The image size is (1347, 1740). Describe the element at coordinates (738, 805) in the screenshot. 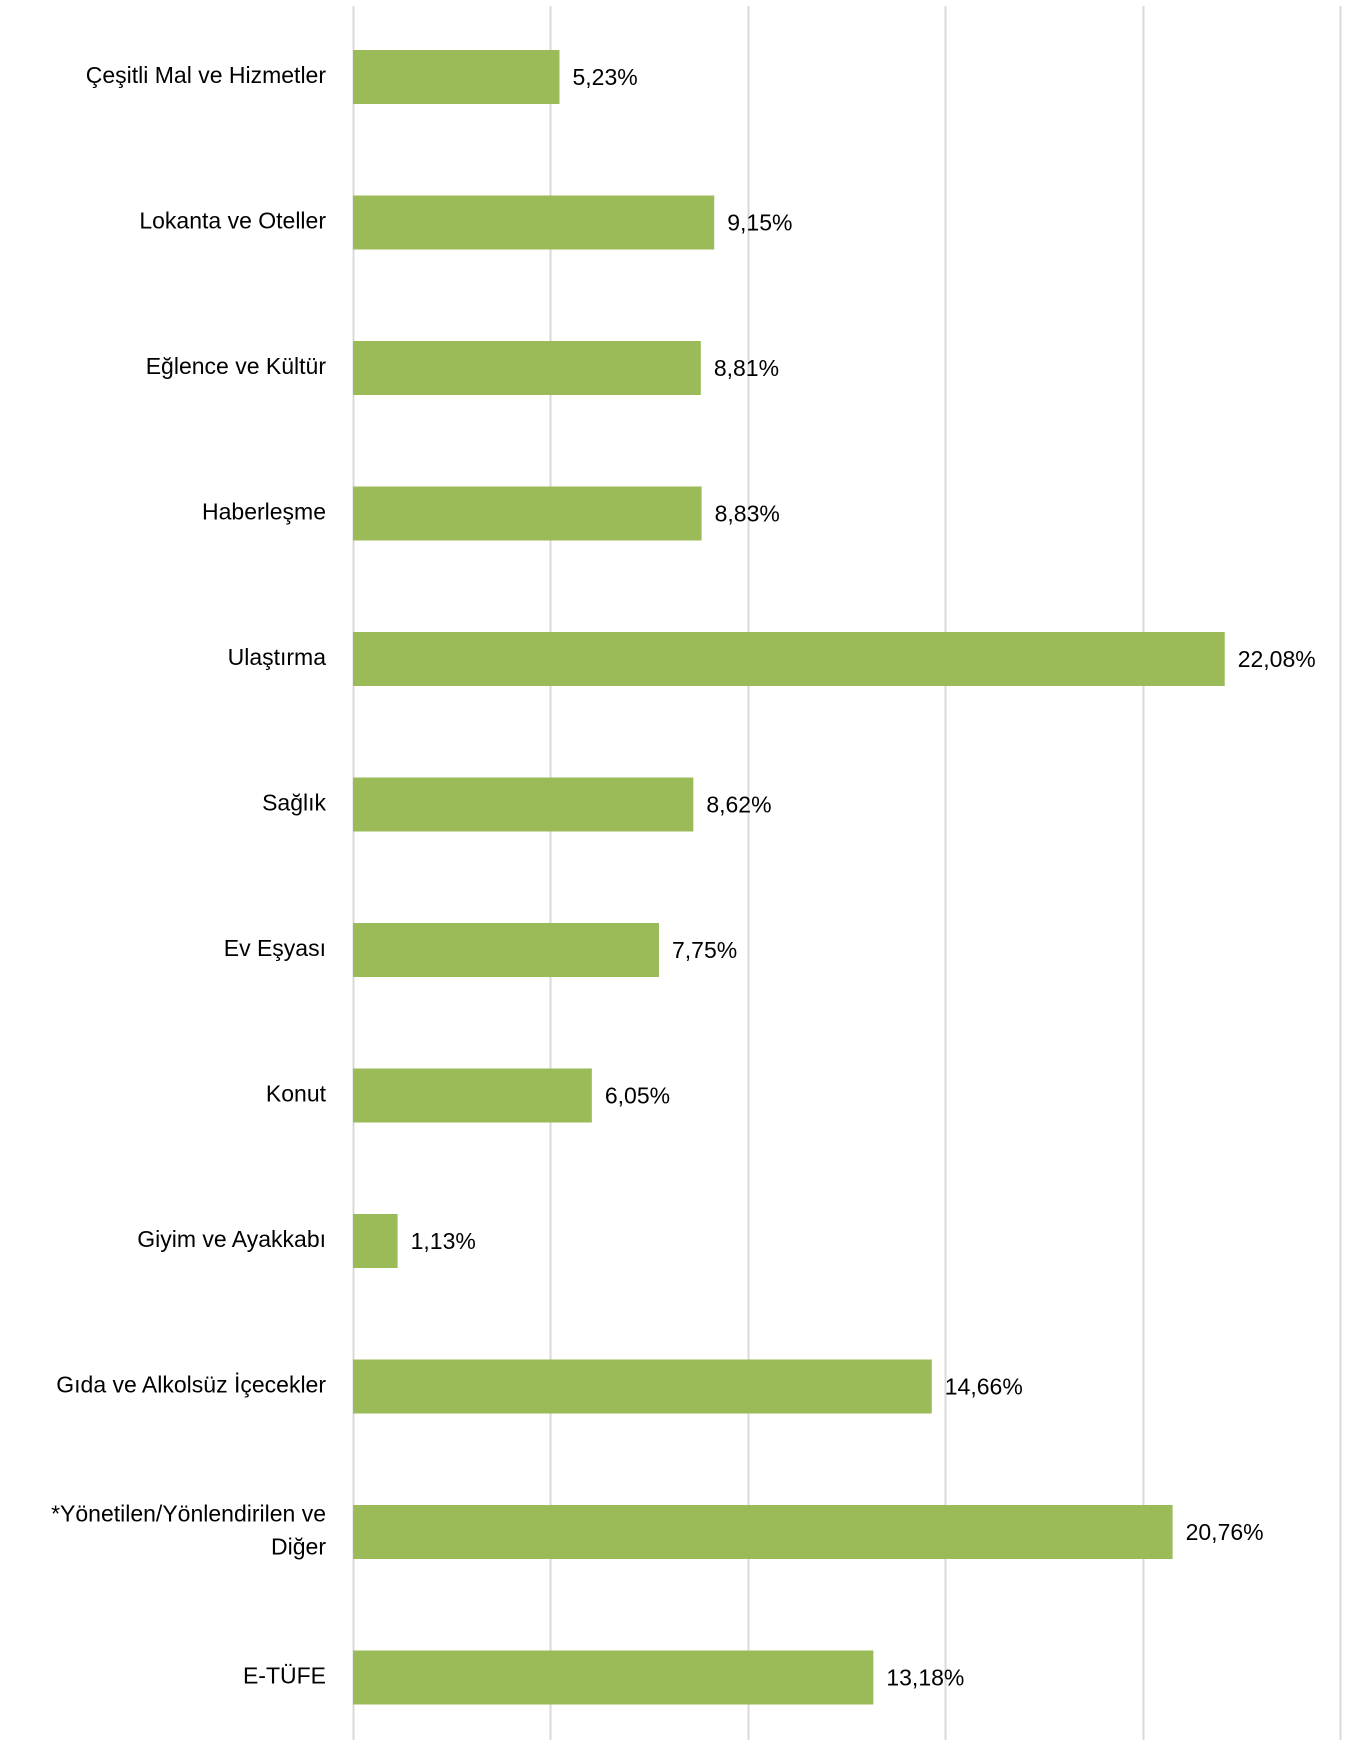

I see `value-label: 8,62%` at that location.